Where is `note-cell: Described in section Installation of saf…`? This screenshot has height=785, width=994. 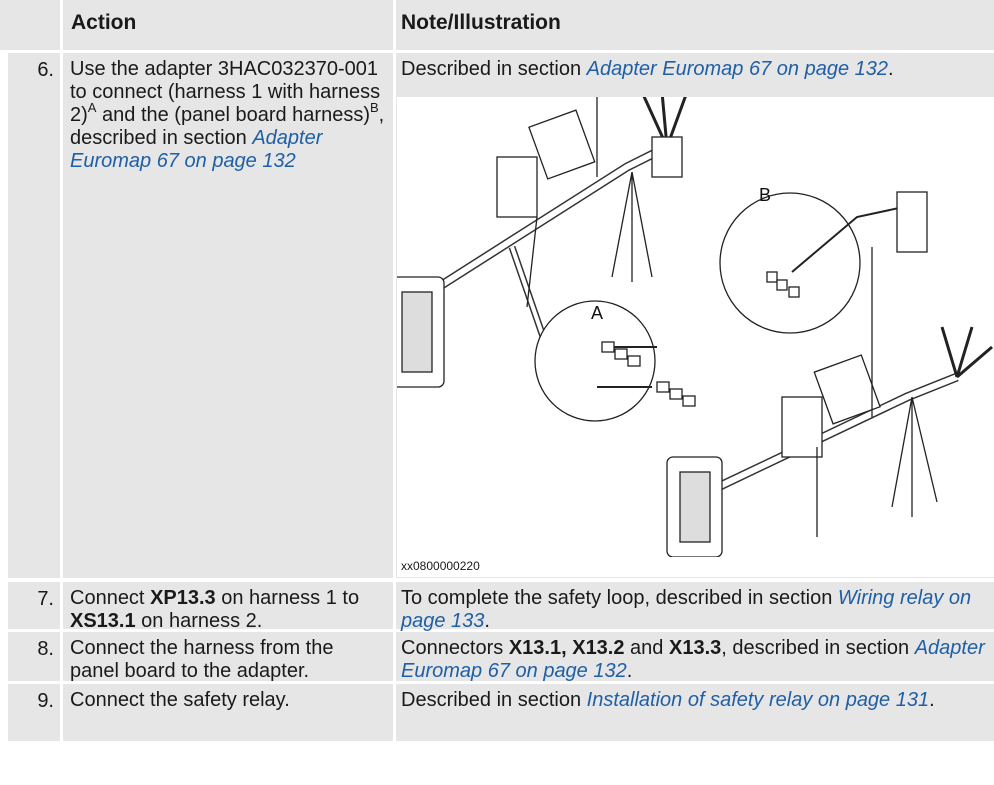
note-cell: Described in section Installation of saf… is located at coordinates (695, 712).